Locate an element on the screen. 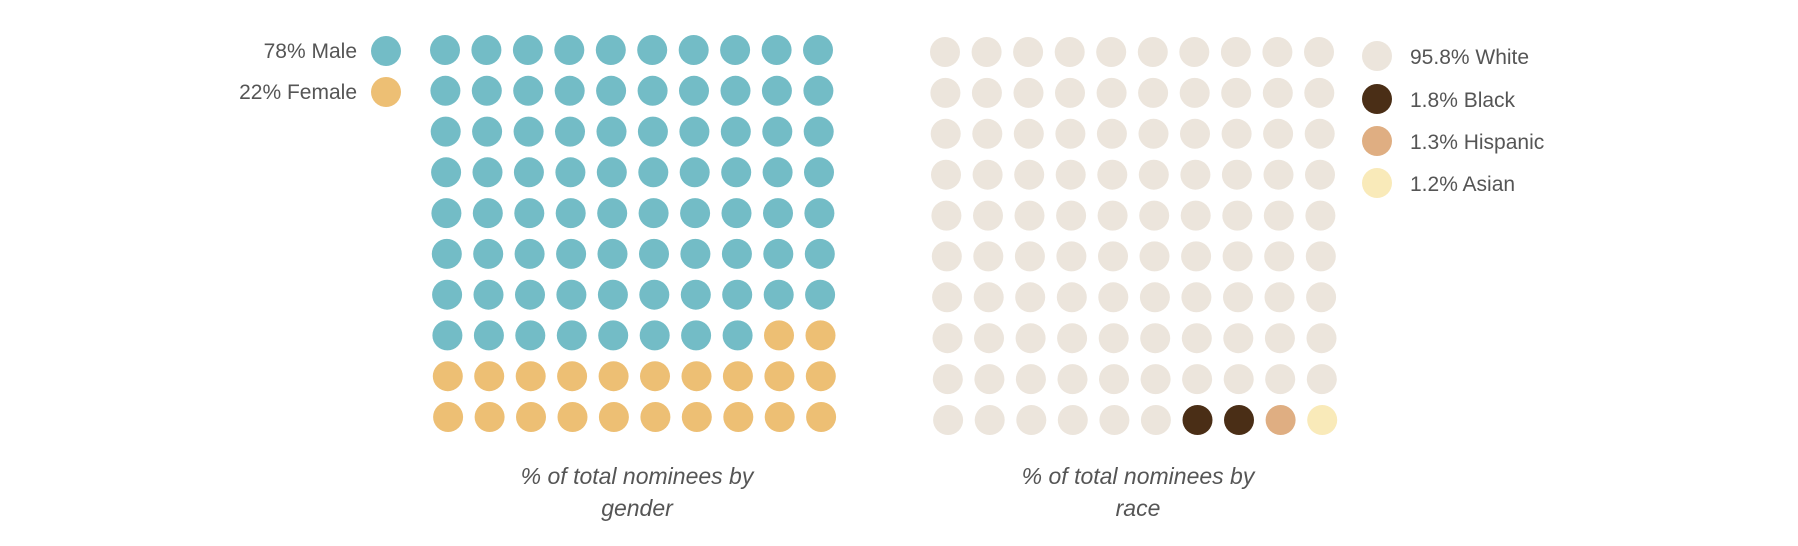  legend-swatch-male is located at coordinates (386, 51).